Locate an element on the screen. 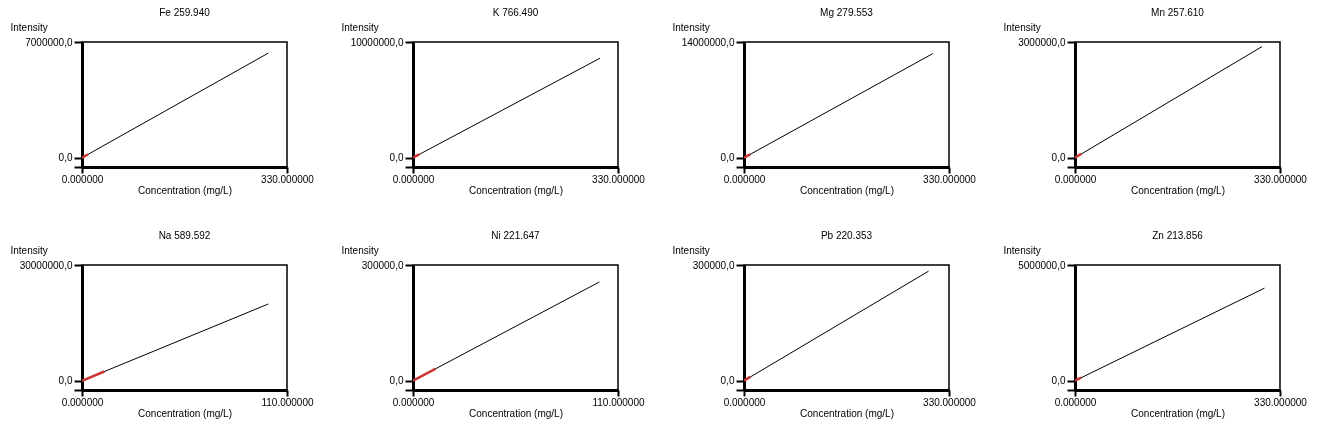  y-tick-label: 30000000,0 is located at coordinates (46, 265).